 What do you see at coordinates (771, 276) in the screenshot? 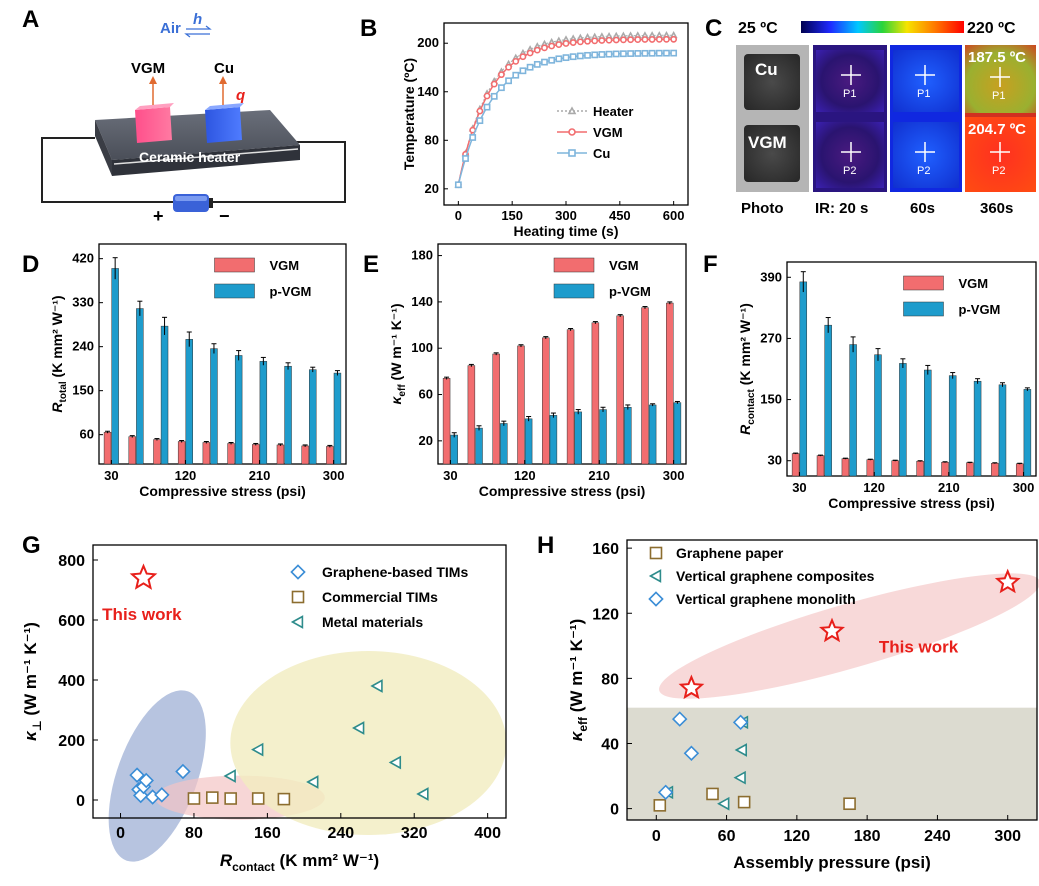
I see `y-tick-label: 390` at bounding box center [771, 276].